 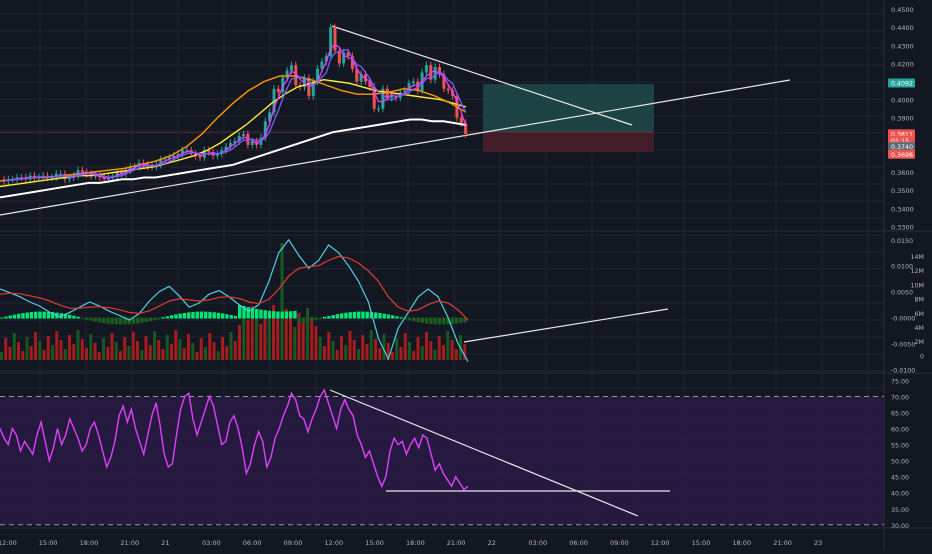 I want to click on time-axis-tick-label: 12:00, so click(x=333, y=543).